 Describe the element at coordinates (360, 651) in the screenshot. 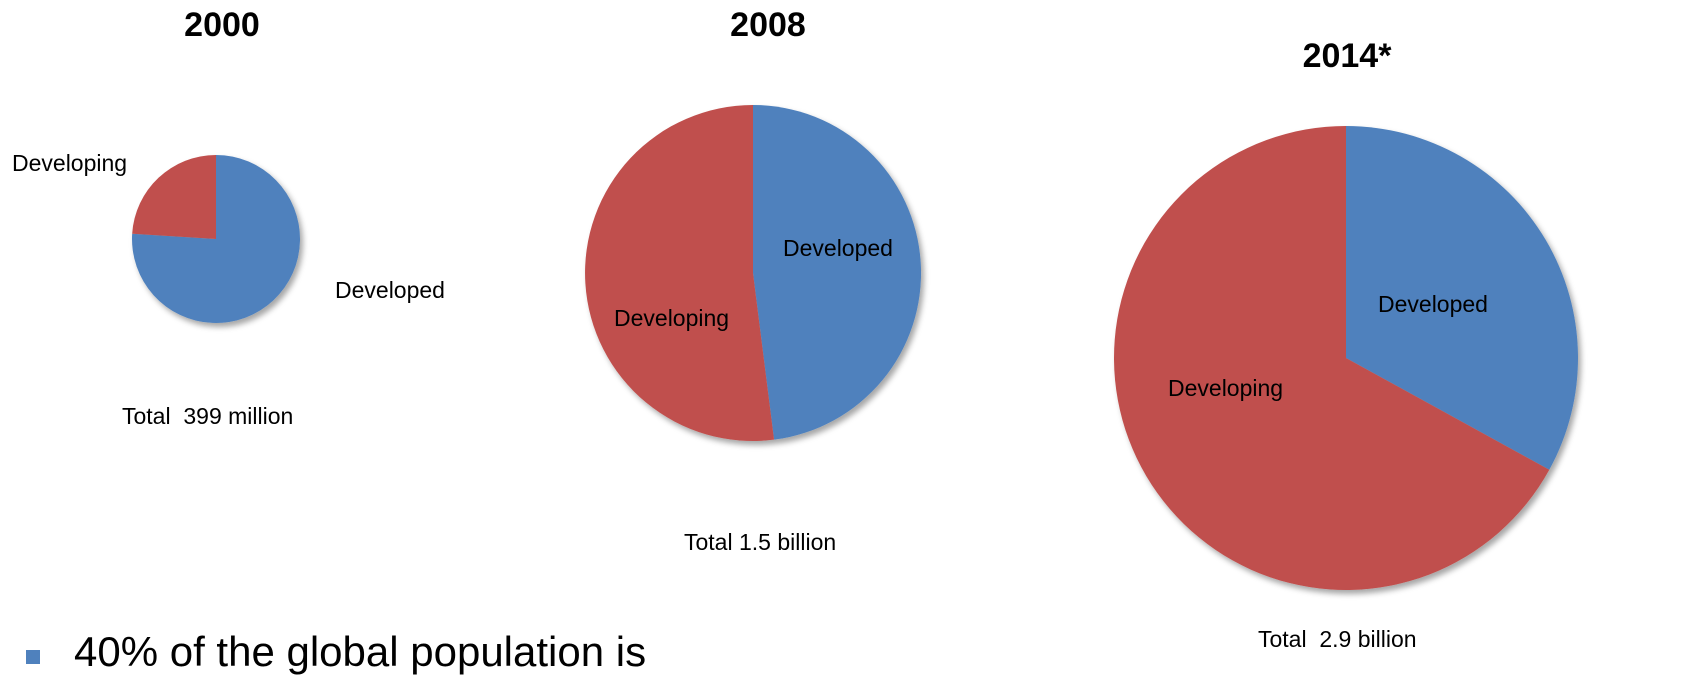

I see `bullet-text: 40% of the global population is` at that location.